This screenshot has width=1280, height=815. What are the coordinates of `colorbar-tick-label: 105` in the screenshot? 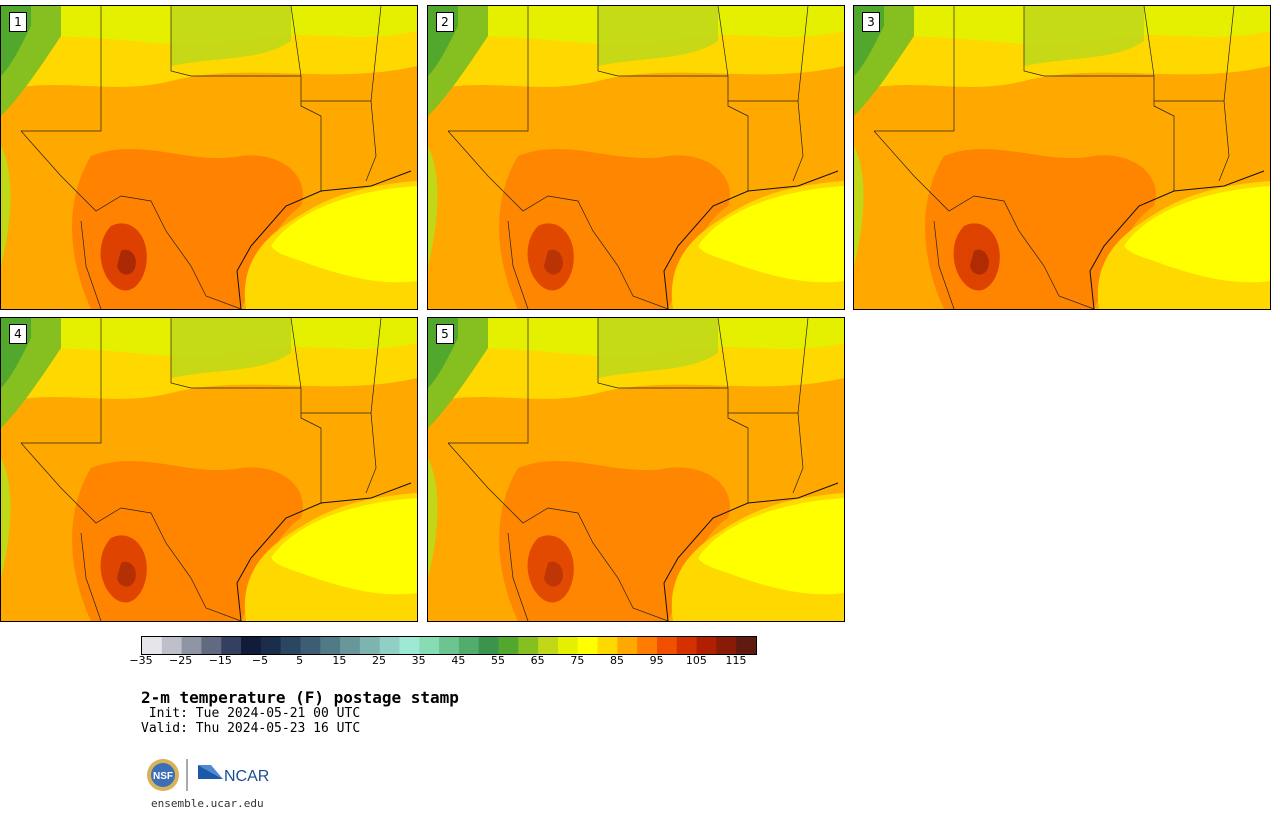 It's located at (696, 660).